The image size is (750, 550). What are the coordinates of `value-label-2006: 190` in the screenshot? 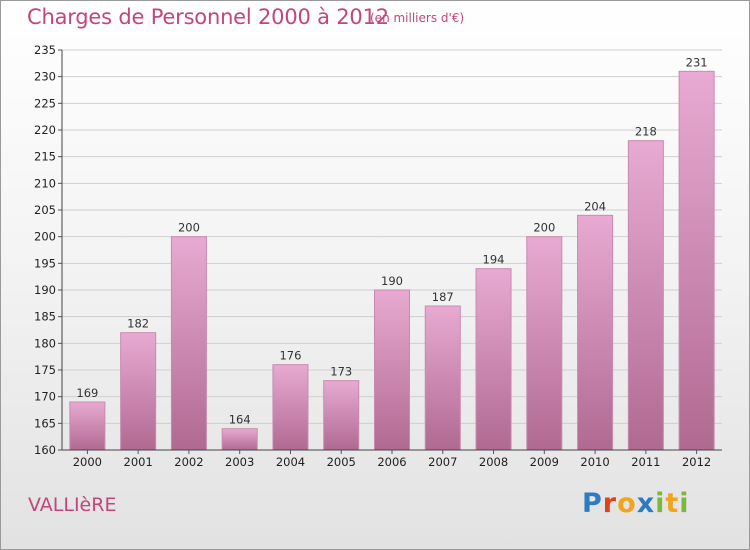 It's located at (392, 281).